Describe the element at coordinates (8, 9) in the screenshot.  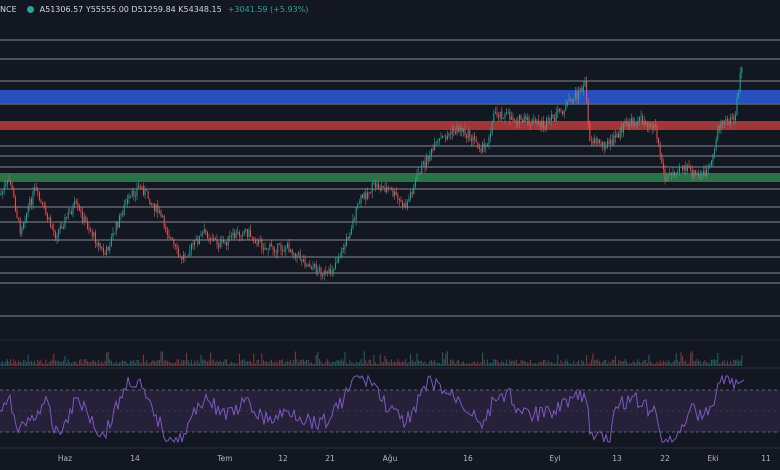
I see `symbol-label: NCE` at that location.